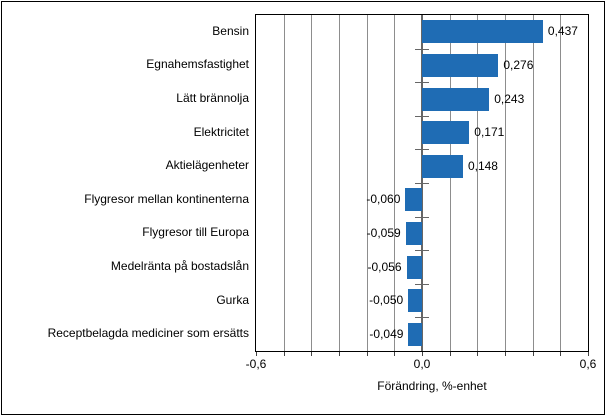 The image size is (607, 418). I want to click on category-label: Bensin, so click(230, 30).